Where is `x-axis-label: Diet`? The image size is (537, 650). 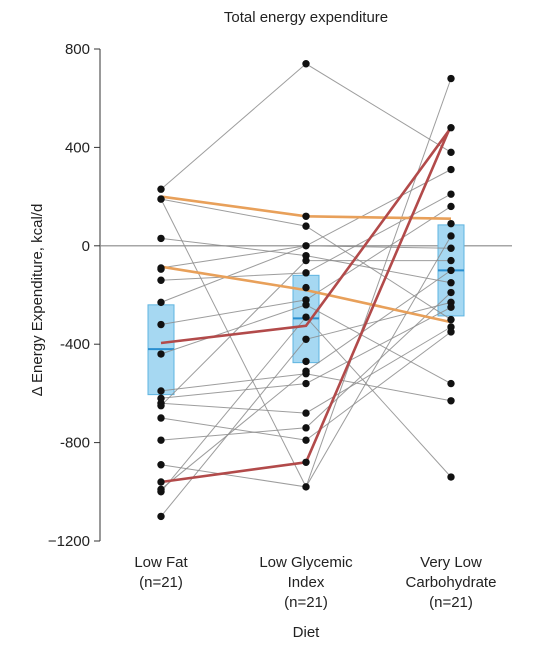 x-axis-label: Diet is located at coordinates (307, 632).